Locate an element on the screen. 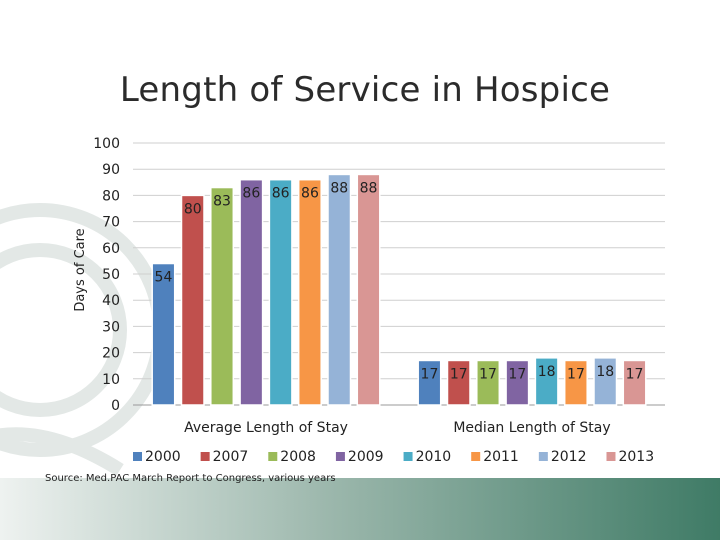 The height and width of the screenshot is (540, 720). y-tick-label: 70 is located at coordinates (111, 223).